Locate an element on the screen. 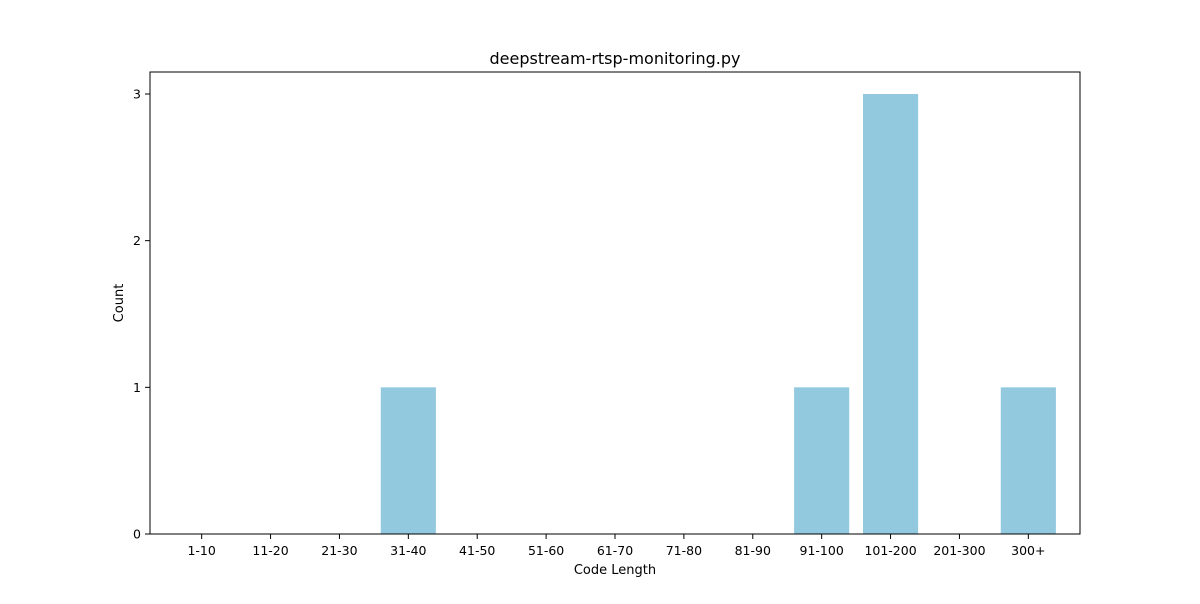 This screenshot has width=1200, height=604. y-tick-label: 0 is located at coordinates (137, 534).